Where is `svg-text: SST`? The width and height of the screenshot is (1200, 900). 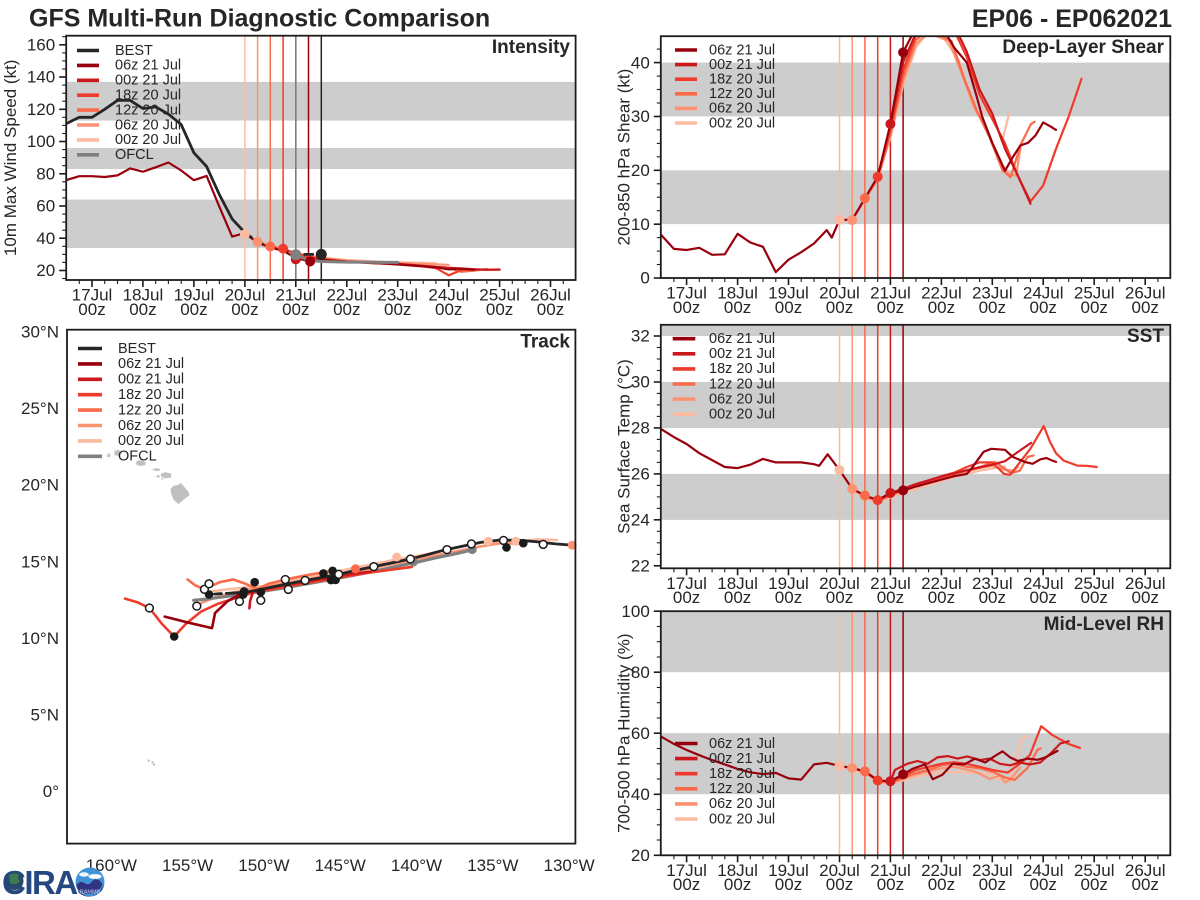
svg-text: SST is located at coordinates (1145, 336).